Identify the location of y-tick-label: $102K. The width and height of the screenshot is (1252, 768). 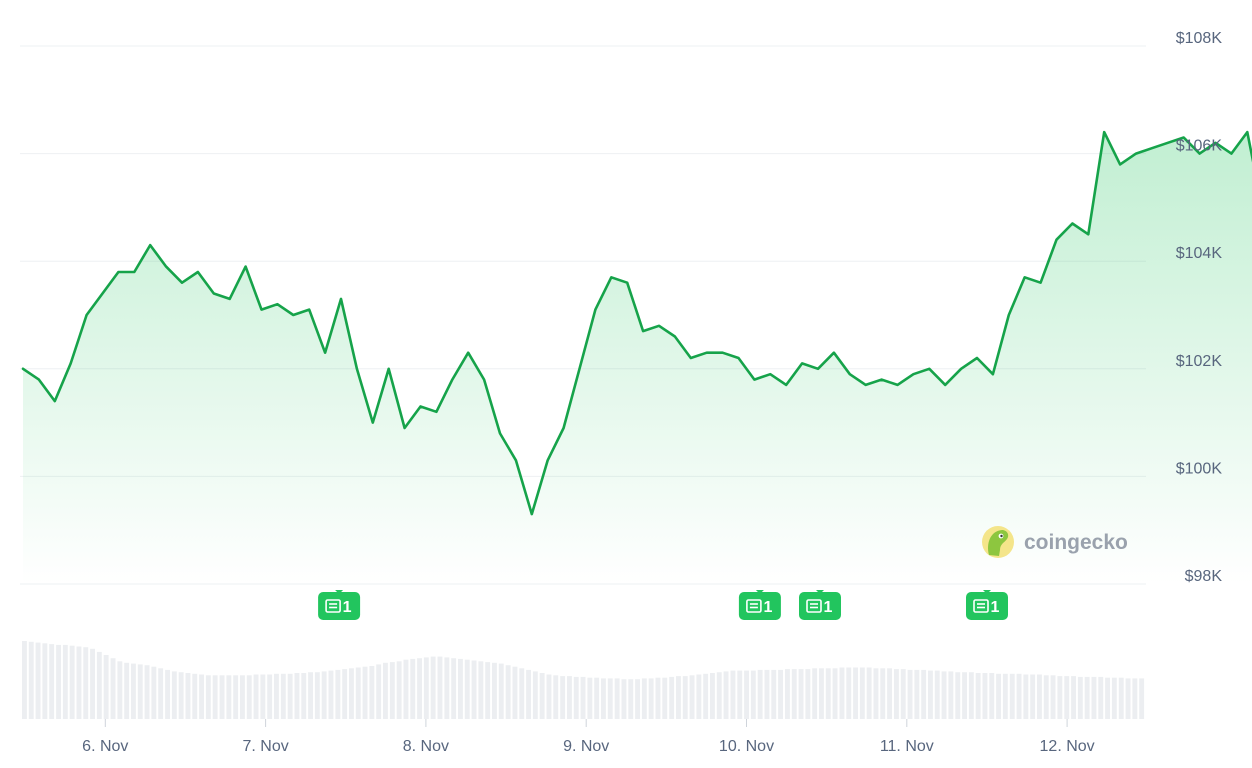
(1199, 361).